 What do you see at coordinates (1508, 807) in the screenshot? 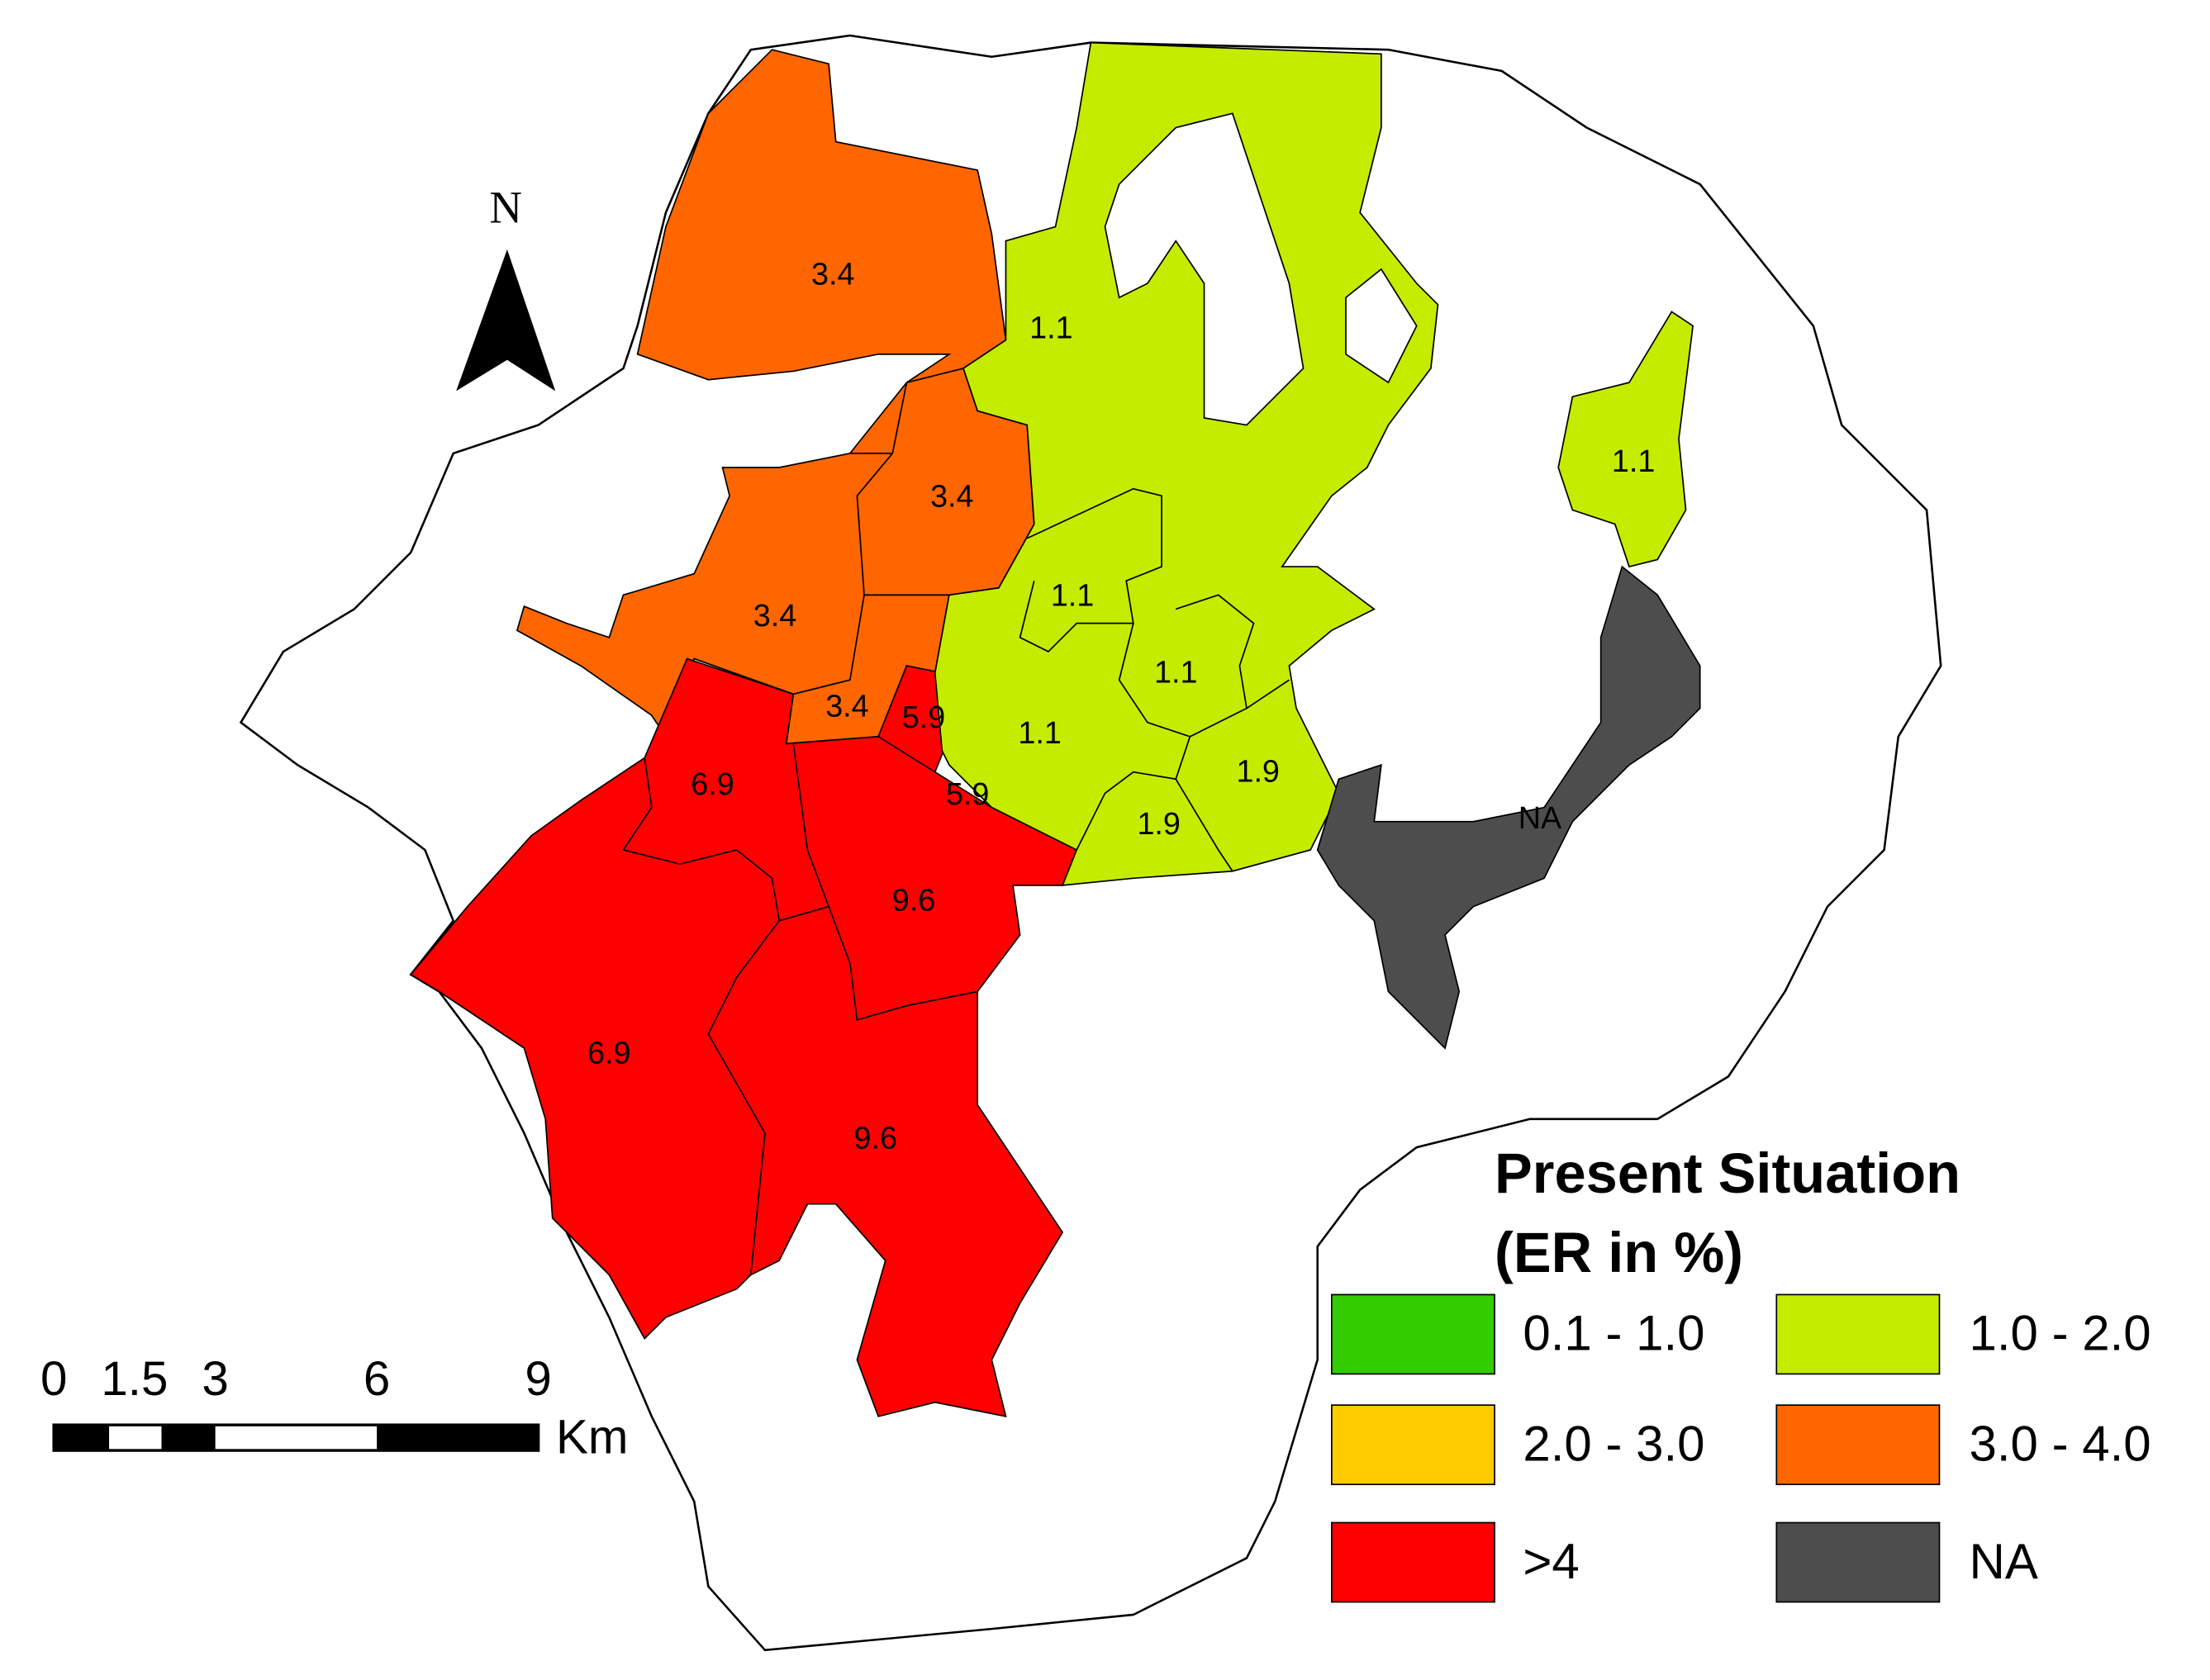
I see `region-na` at bounding box center [1508, 807].